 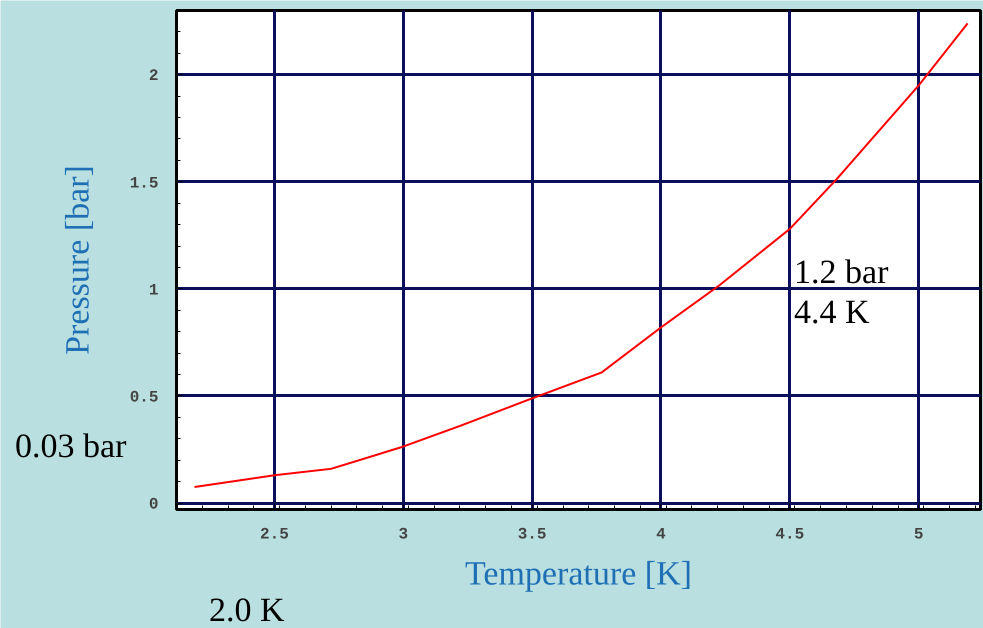 I want to click on x-tick-label: 4.5, so click(x=789, y=535).